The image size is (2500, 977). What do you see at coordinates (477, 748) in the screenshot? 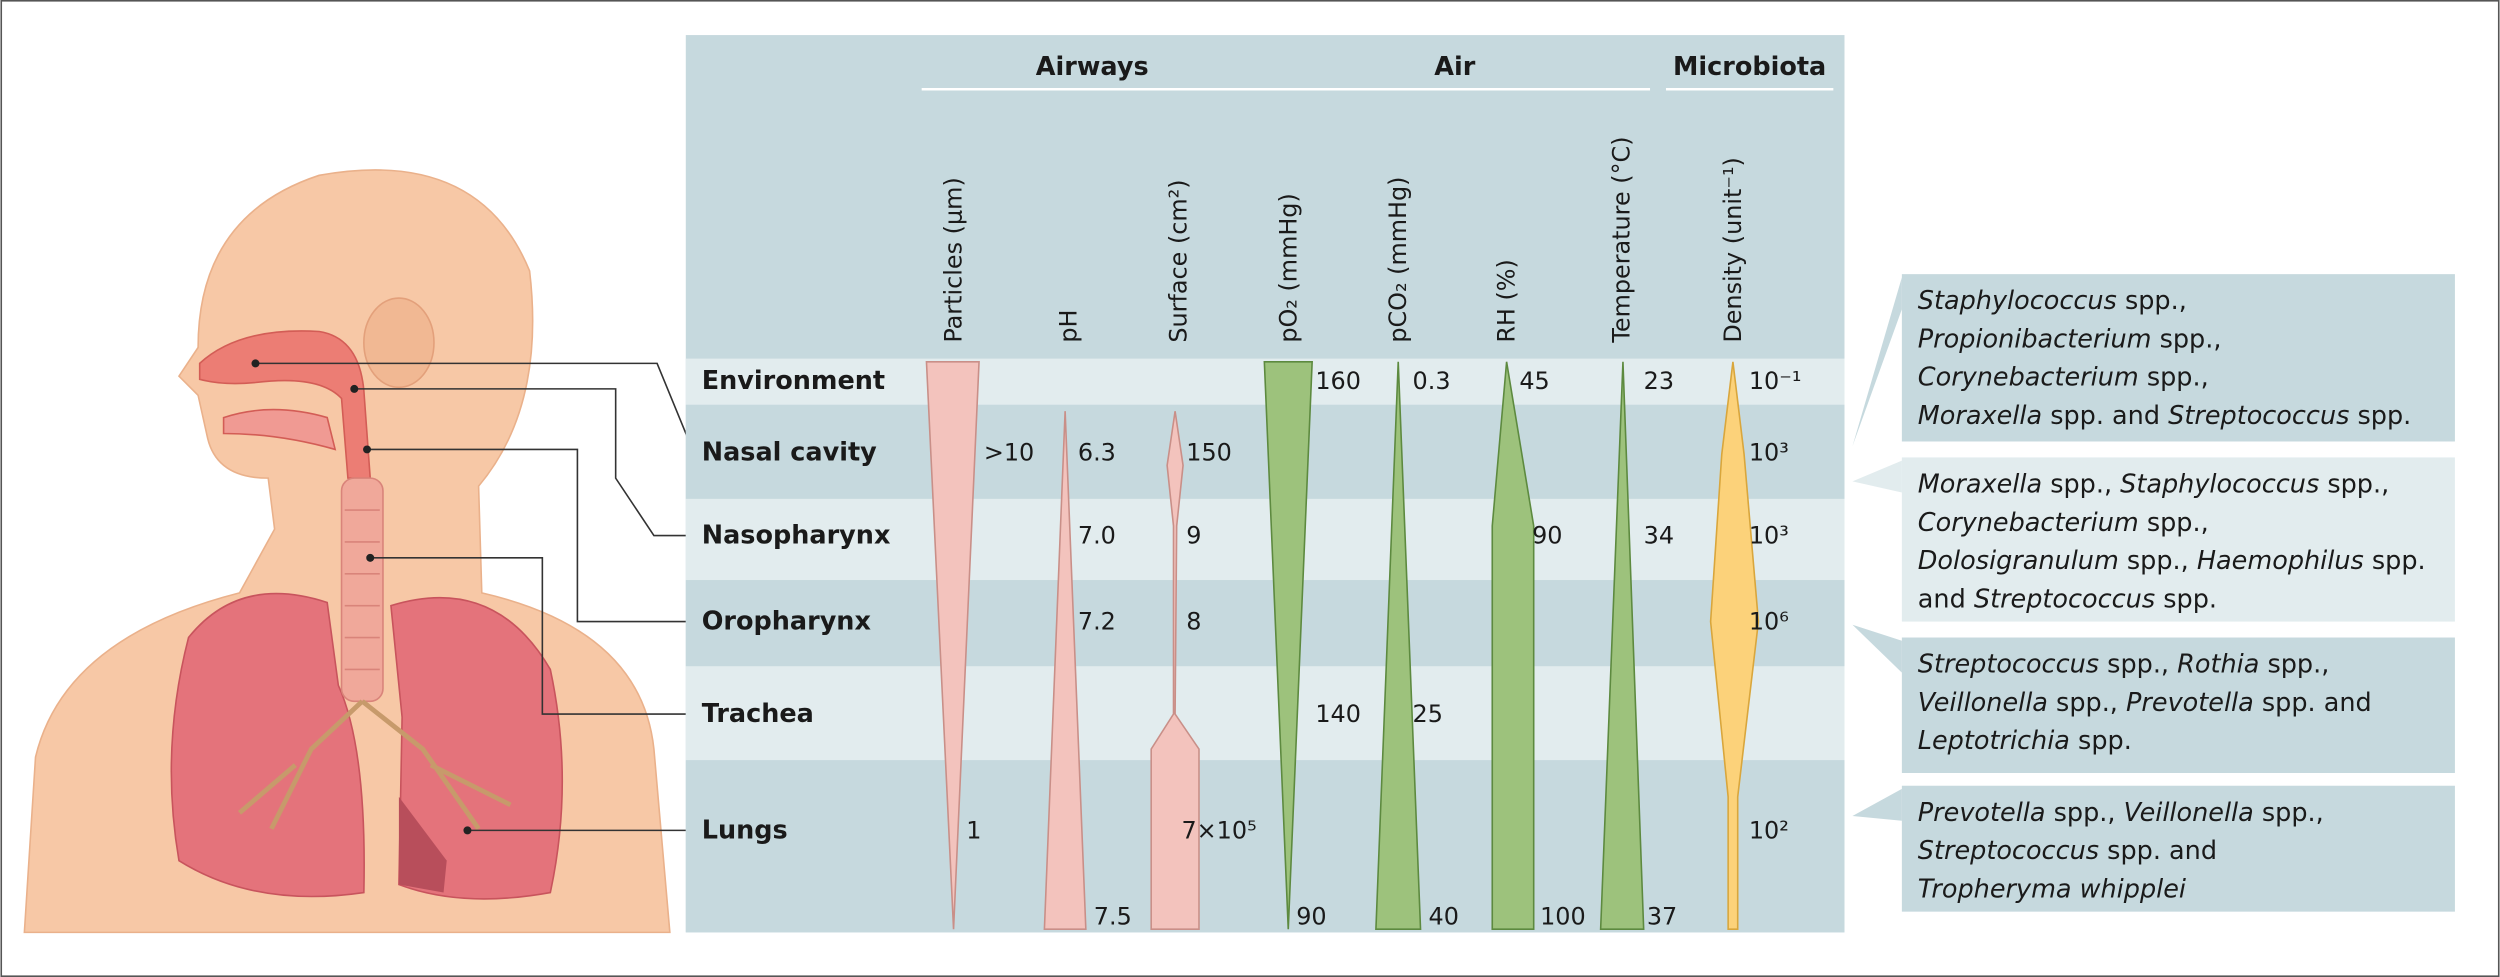
I see `right-lung` at bounding box center [477, 748].